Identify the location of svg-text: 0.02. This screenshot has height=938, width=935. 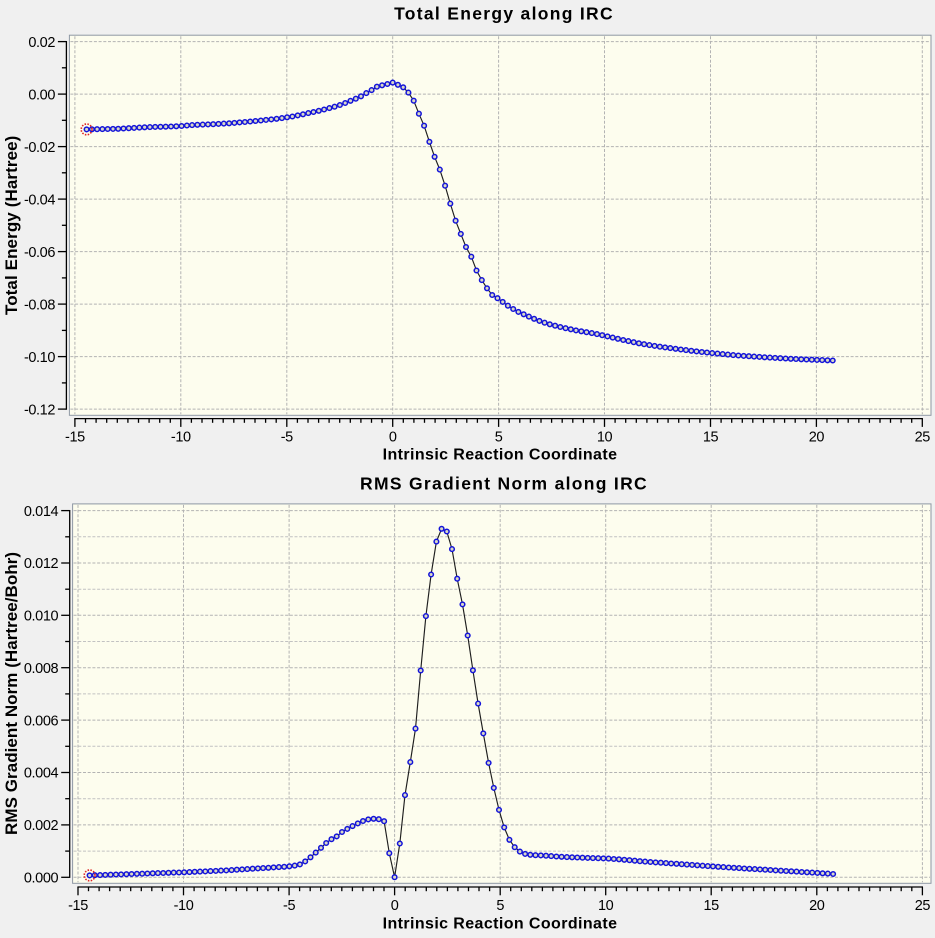
(41, 43).